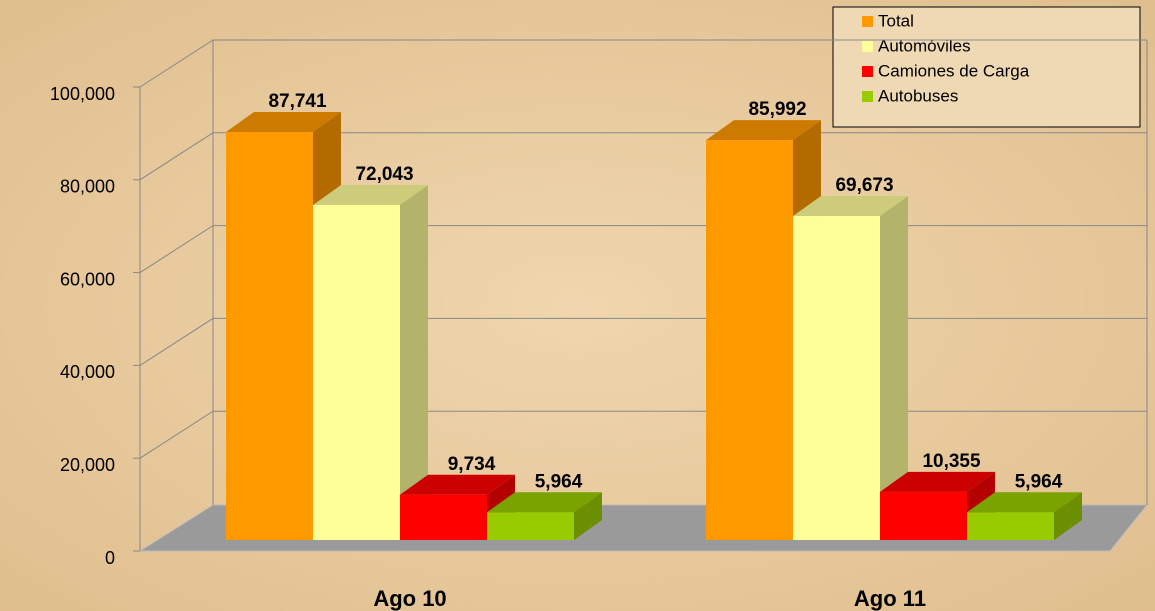 This screenshot has height=611, width=1155. Describe the element at coordinates (918, 95) in the screenshot. I see `legend-label: Autobuses` at that location.